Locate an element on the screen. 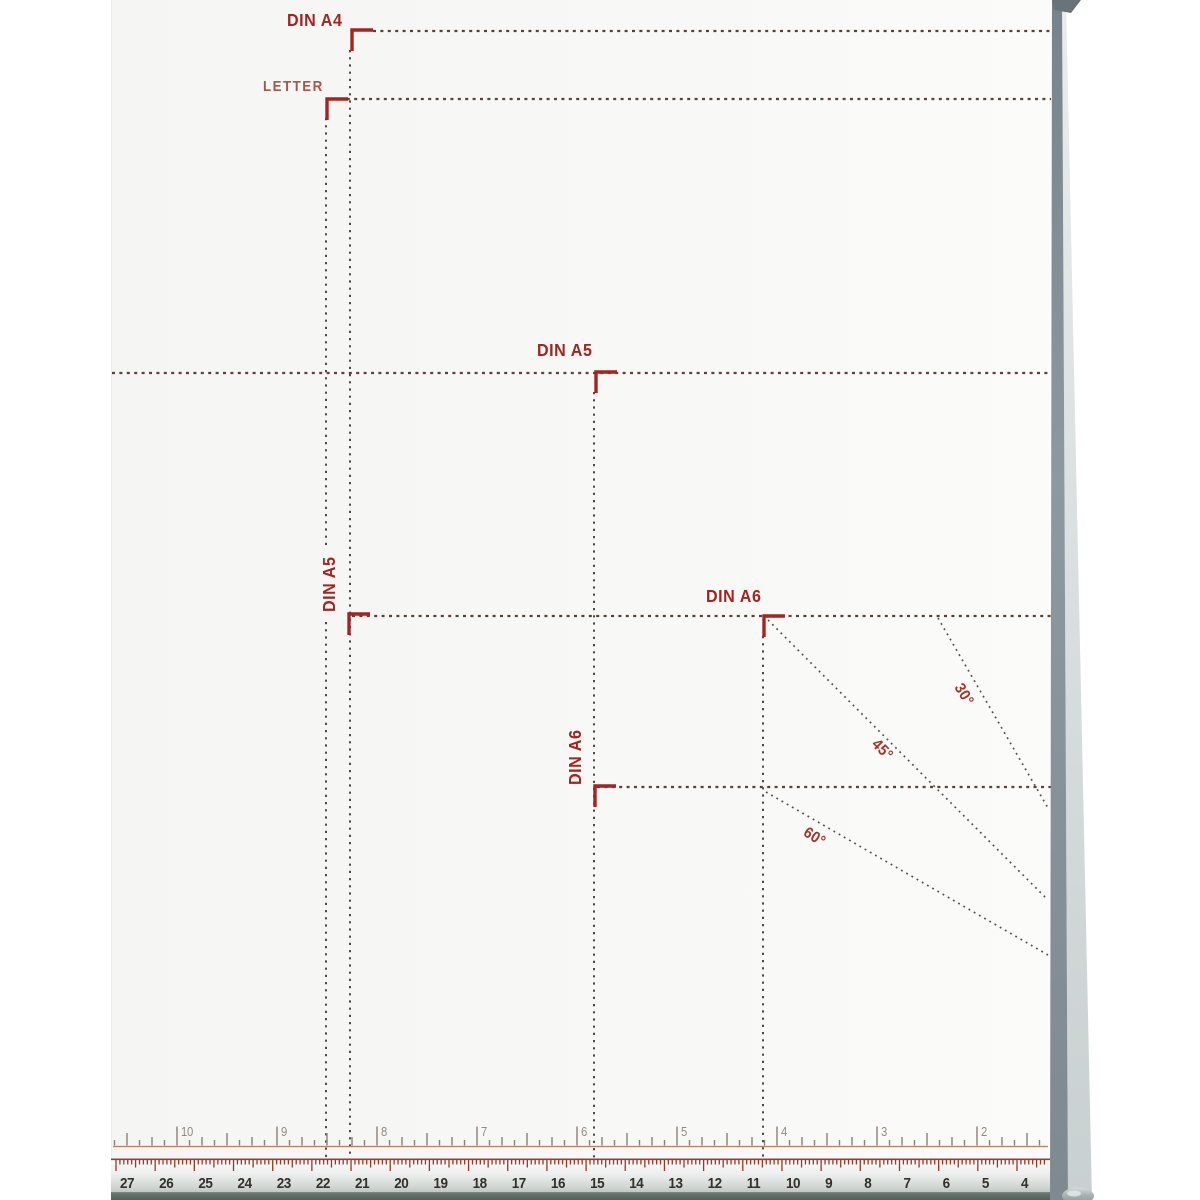 The width and height of the screenshot is (1200, 1200). cm-number-17: 17 is located at coordinates (519, 1183).